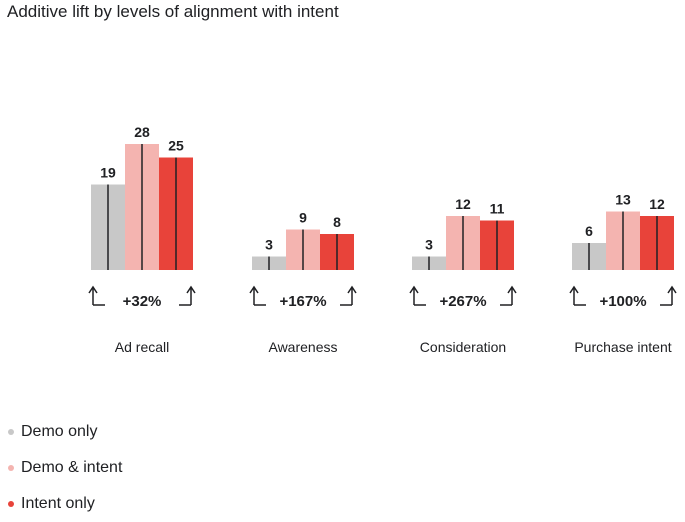  What do you see at coordinates (463, 204) in the screenshot?
I see `data-label-2-1: 12` at bounding box center [463, 204].